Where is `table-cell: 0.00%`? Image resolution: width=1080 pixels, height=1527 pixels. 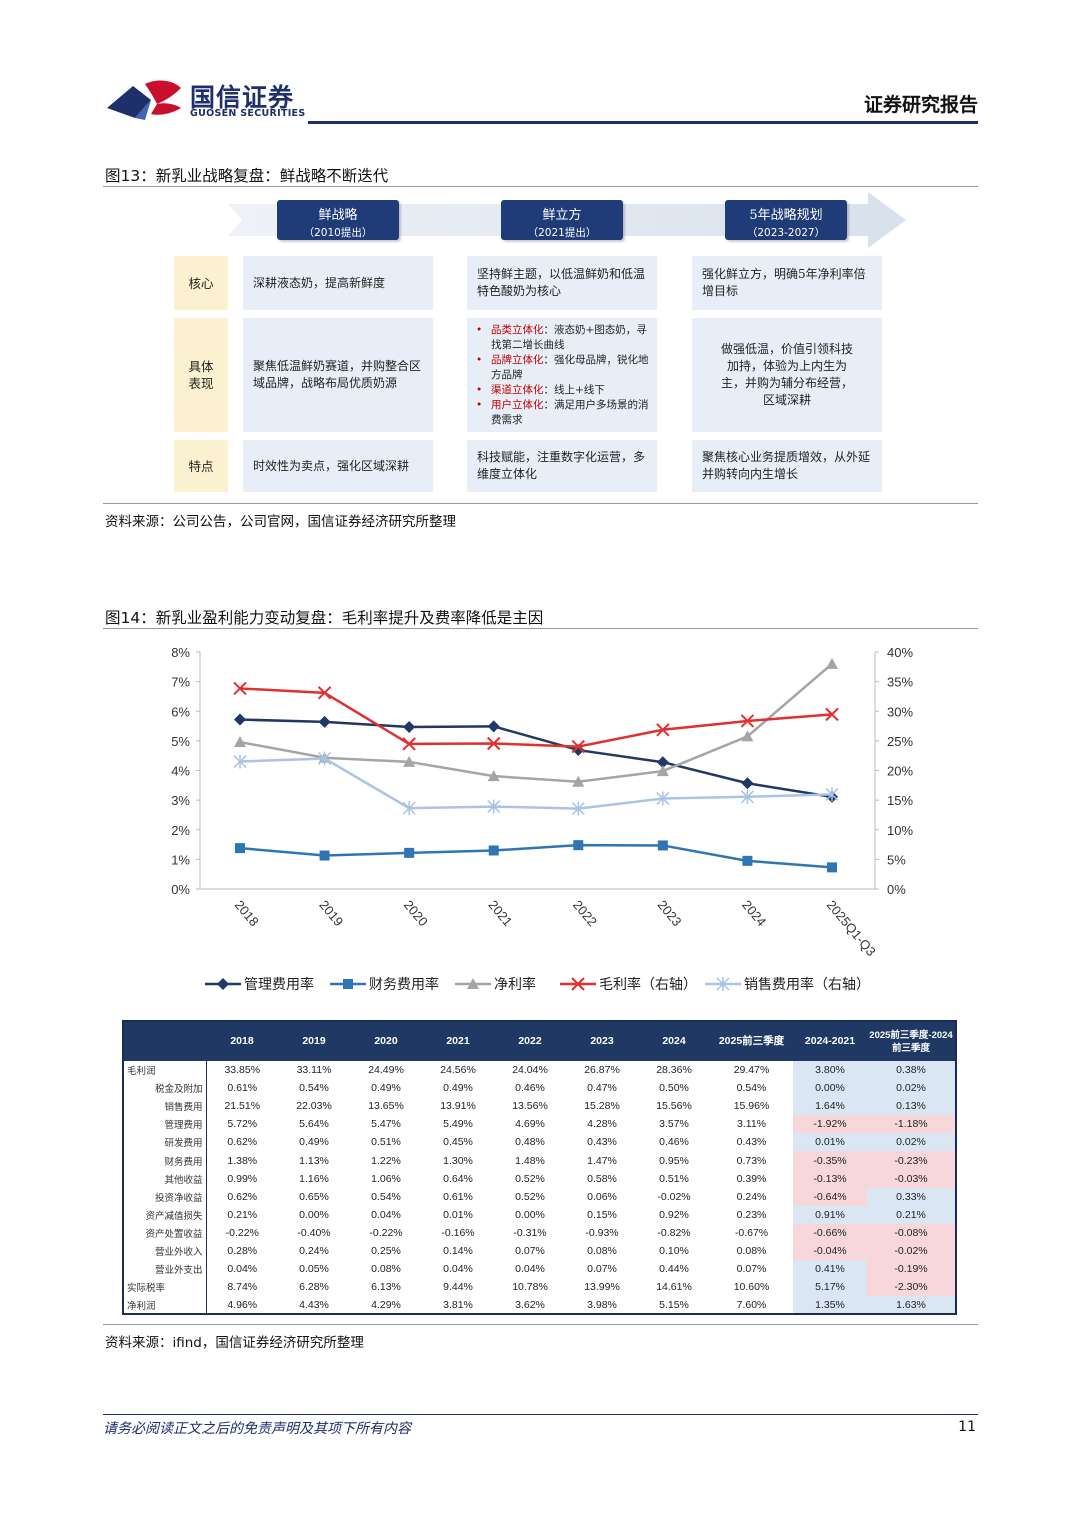 table-cell: 0.00% is located at coordinates (530, 1214).